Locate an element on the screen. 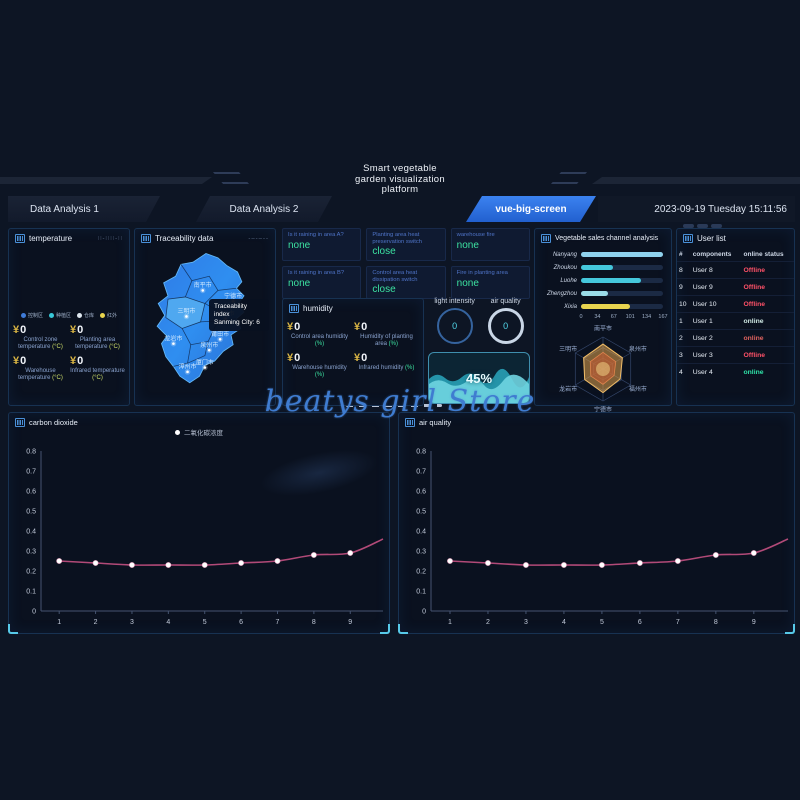 This screenshot has width=800, height=800. y-tick-label: 0.6 is located at coordinates (421, 492).